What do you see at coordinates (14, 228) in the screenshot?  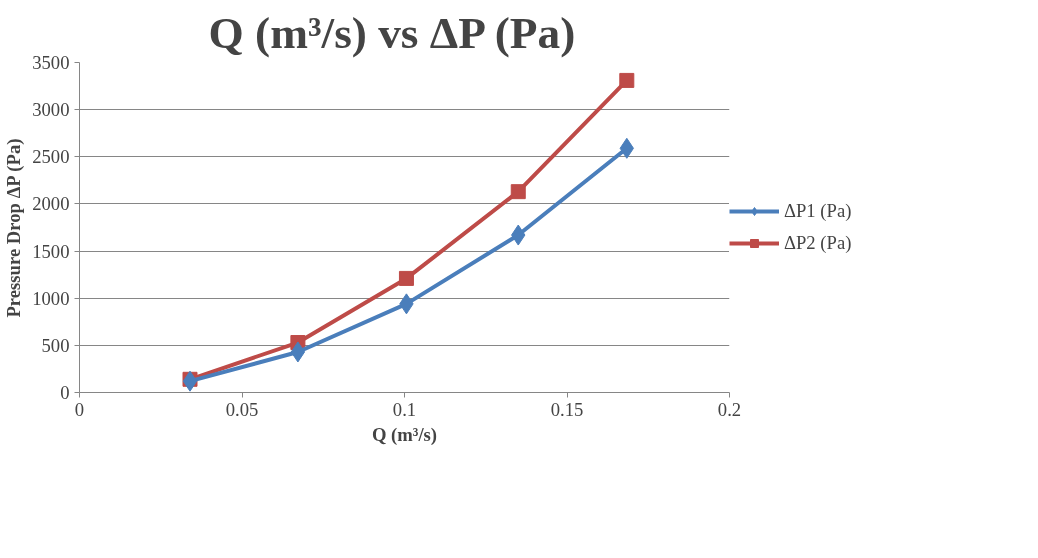 I see `y-axis-title: Pressure Drop ΔP (Pa)` at bounding box center [14, 228].